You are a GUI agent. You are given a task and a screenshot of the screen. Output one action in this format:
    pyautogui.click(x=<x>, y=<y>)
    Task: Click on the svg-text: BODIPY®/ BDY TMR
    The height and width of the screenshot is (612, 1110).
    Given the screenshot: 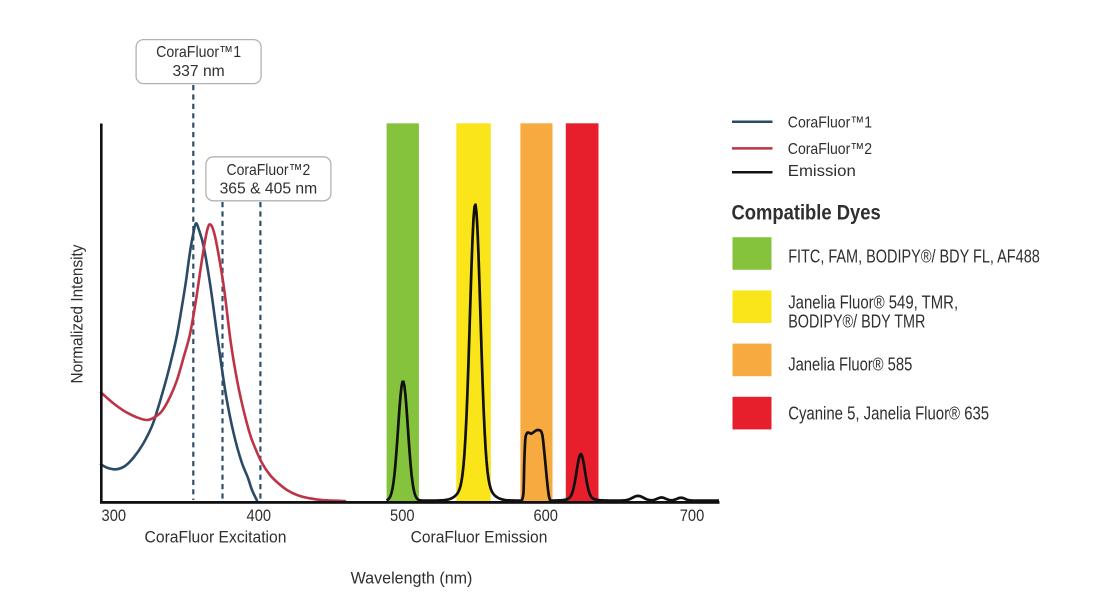 What is the action you would take?
    pyautogui.click(x=856, y=321)
    